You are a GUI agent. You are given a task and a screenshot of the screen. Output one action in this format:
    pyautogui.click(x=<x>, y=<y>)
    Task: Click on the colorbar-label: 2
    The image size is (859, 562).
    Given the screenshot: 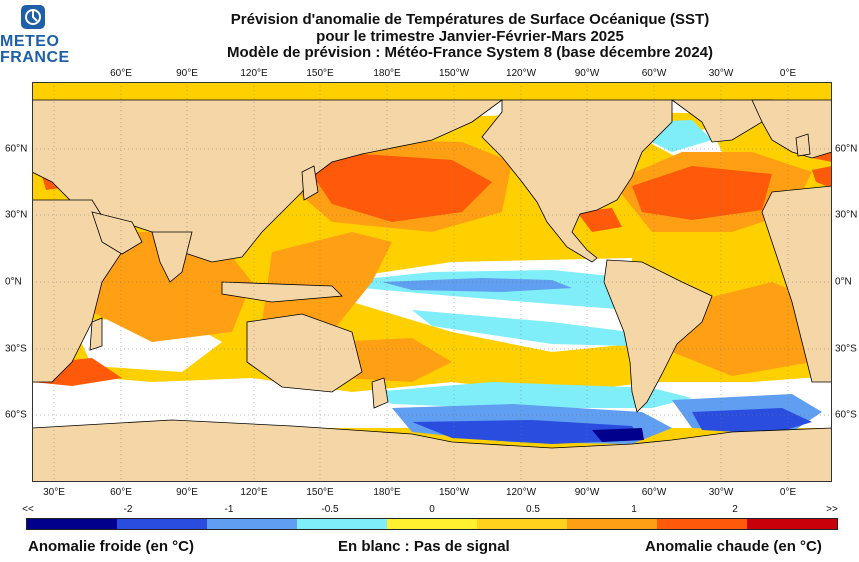 What is the action you would take?
    pyautogui.click(x=735, y=509)
    